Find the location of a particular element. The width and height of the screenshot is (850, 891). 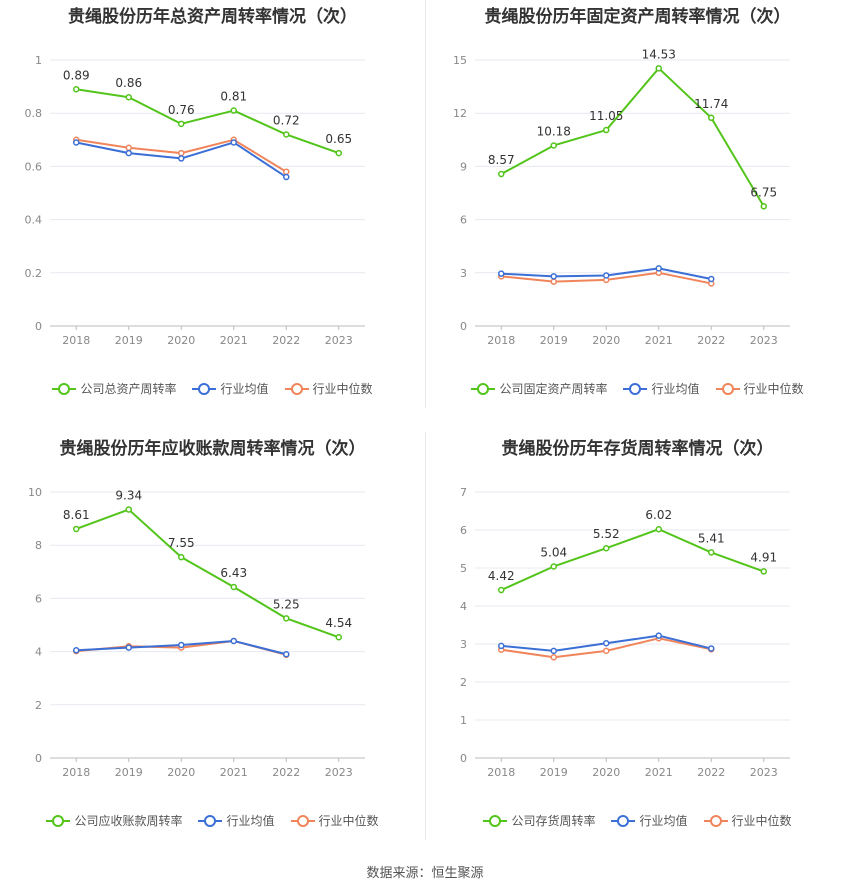

legend-label: 公司固定资产周转率 is located at coordinates (553, 389).